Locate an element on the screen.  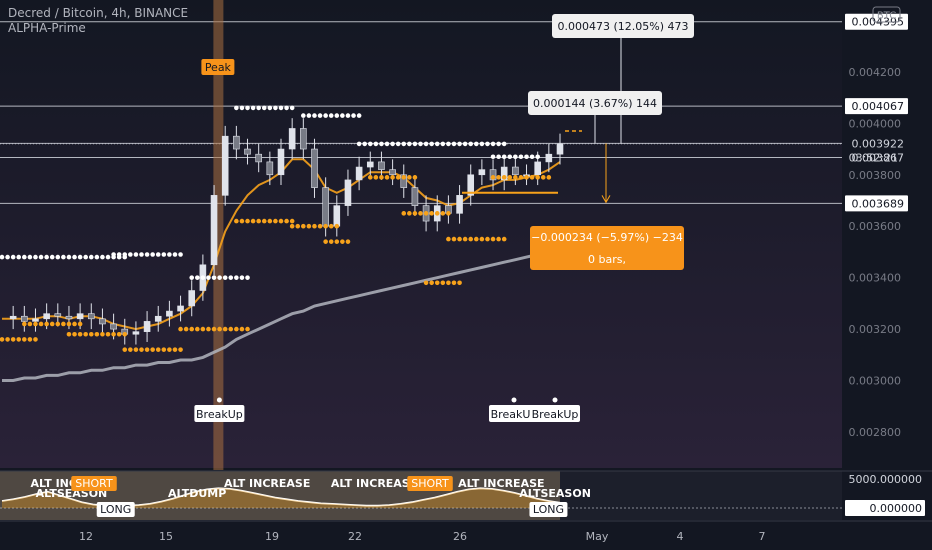
x-tick-label: 22 is located at coordinates (355, 536).